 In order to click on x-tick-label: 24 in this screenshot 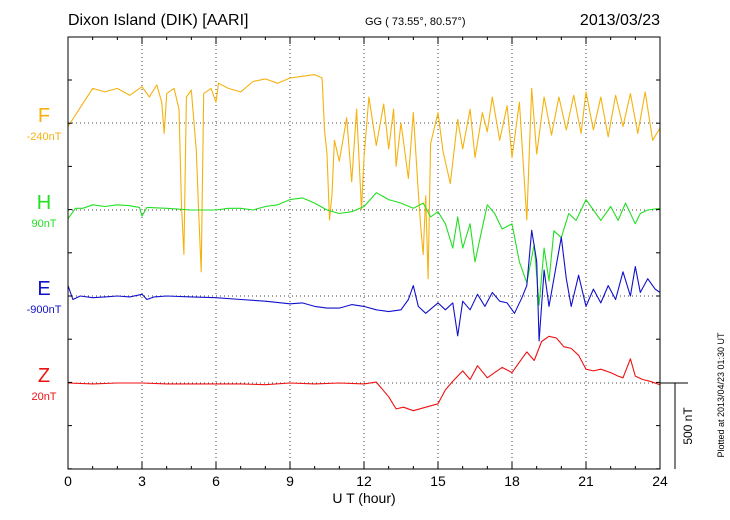, I will do `click(660, 481)`.